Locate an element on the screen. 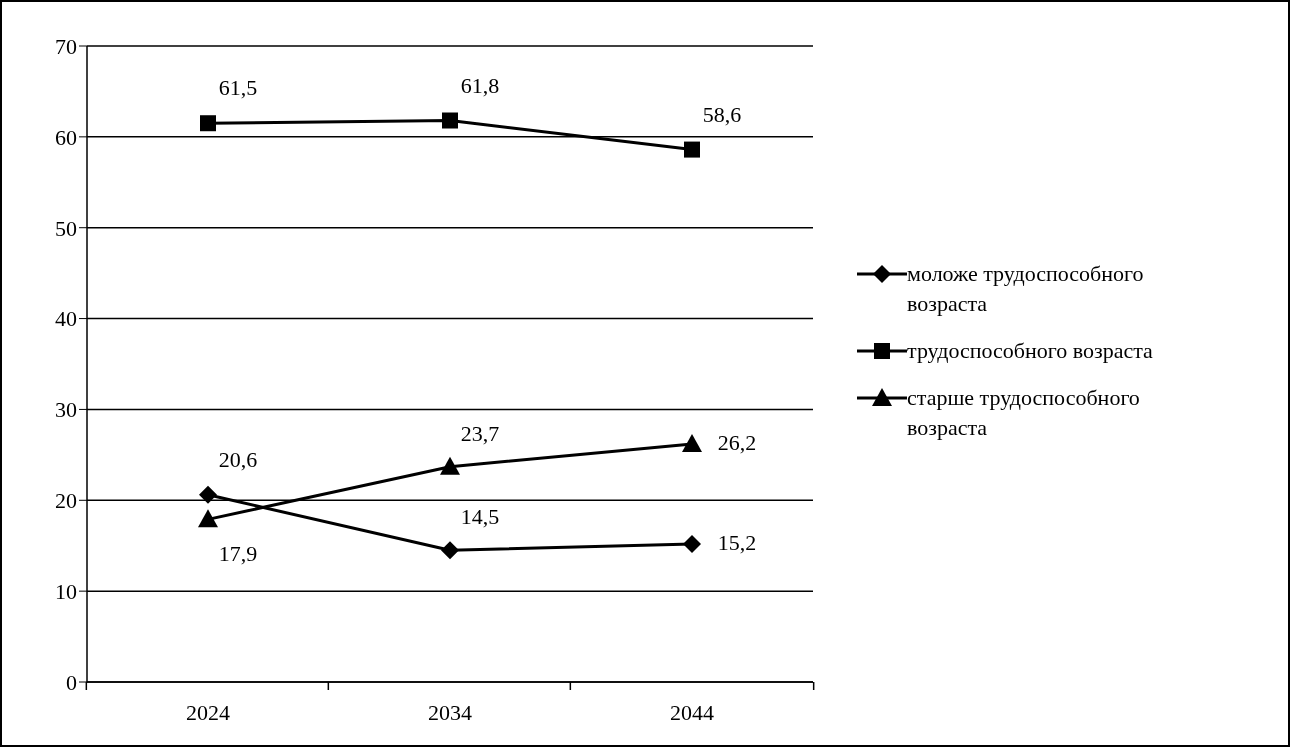 The height and width of the screenshot is (747, 1290). data-label: 17,9 is located at coordinates (238, 554).